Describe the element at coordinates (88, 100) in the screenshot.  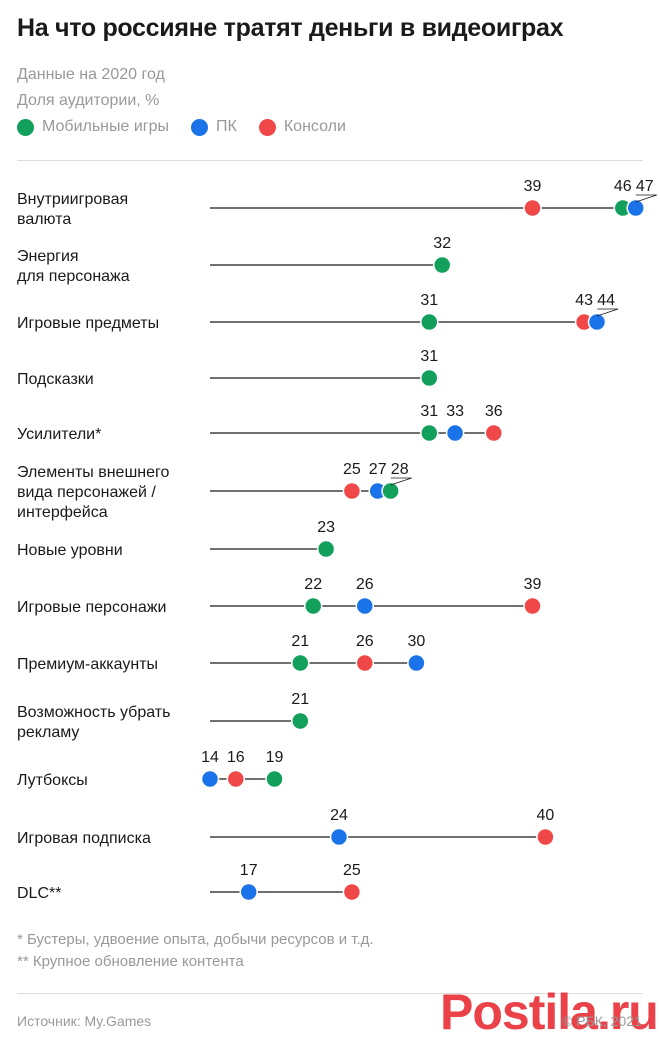
I see `chart-subtitle-unit: Доля аудитории, %` at that location.